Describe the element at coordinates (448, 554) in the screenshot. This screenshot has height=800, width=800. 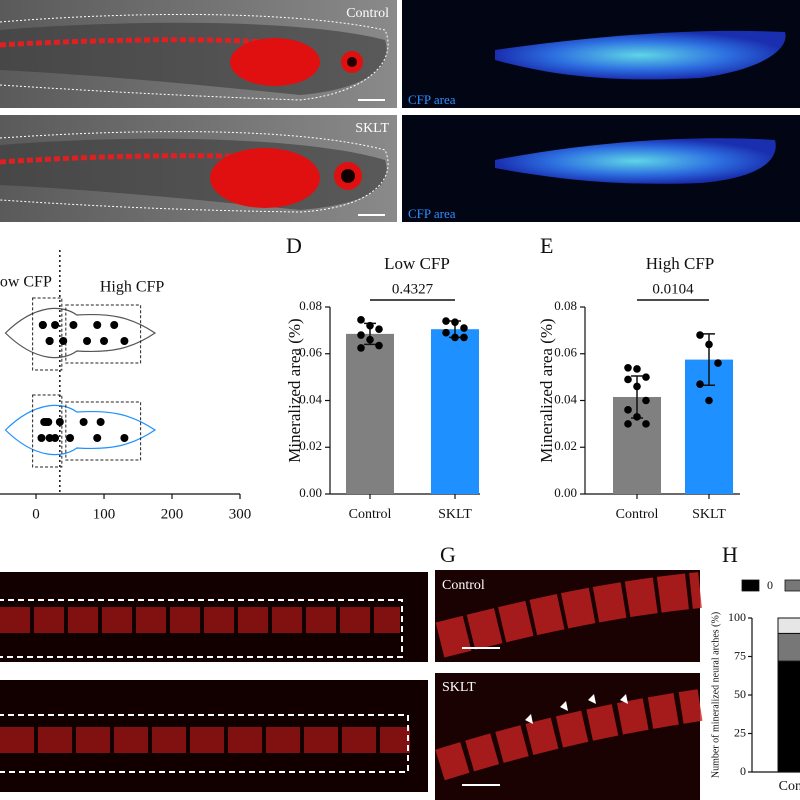
I see `panel-letter: G` at that location.